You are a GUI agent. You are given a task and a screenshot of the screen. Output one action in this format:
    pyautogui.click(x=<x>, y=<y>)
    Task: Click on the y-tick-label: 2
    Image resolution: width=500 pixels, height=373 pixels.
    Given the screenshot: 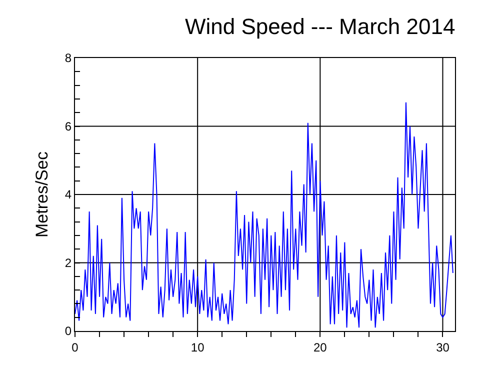 What is the action you would take?
    pyautogui.click(x=68, y=263)
    